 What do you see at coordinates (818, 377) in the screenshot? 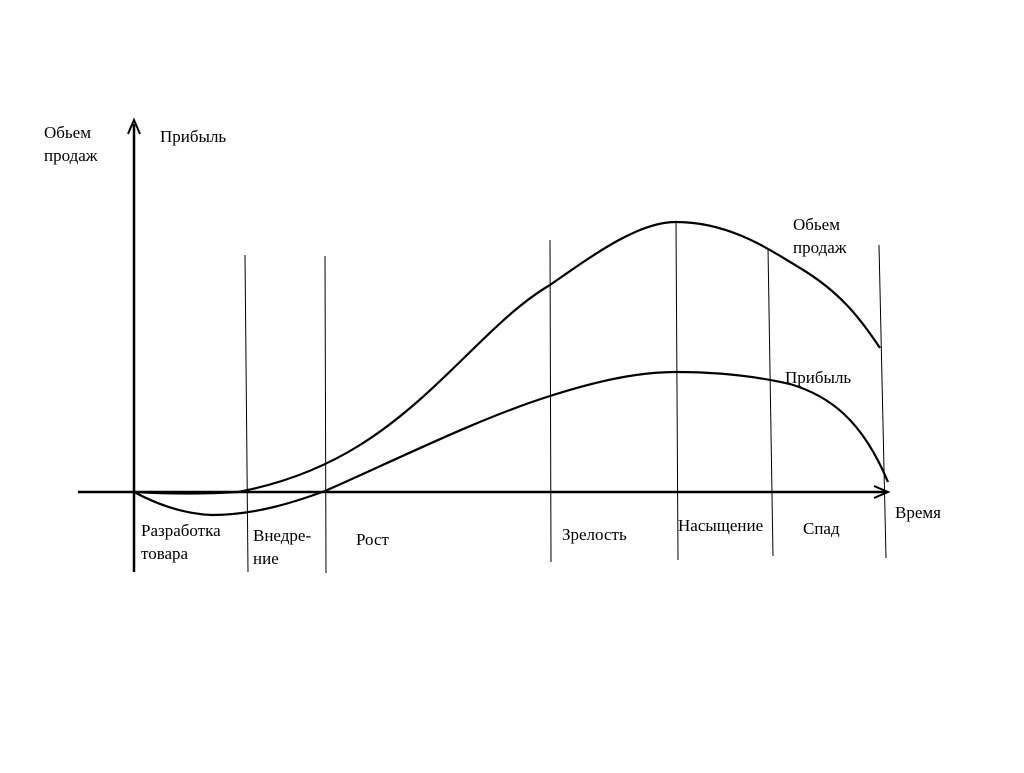
I see `profit-curve-label: Прибыль` at bounding box center [818, 377].